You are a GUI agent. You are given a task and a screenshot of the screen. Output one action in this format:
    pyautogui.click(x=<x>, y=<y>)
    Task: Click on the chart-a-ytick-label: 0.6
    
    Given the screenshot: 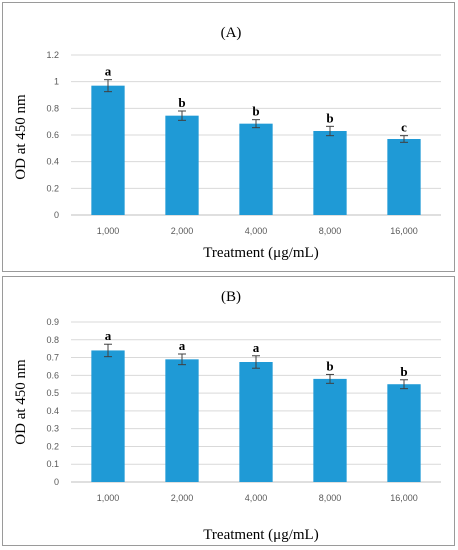 What is the action you would take?
    pyautogui.click(x=52, y=135)
    